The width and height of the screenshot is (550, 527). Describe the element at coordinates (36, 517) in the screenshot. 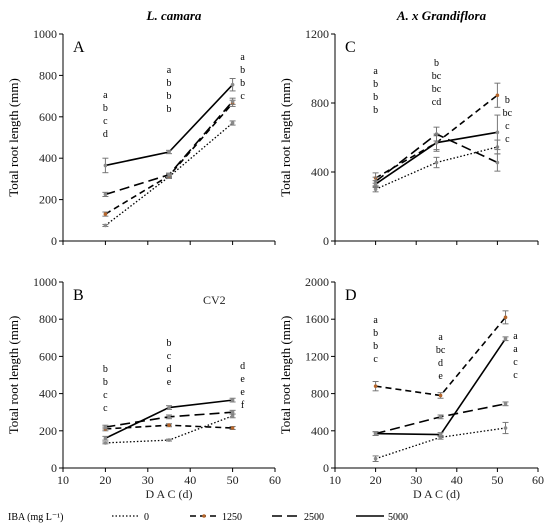

I see `legend-title: IBA (mg L⁻¹)` at that location.